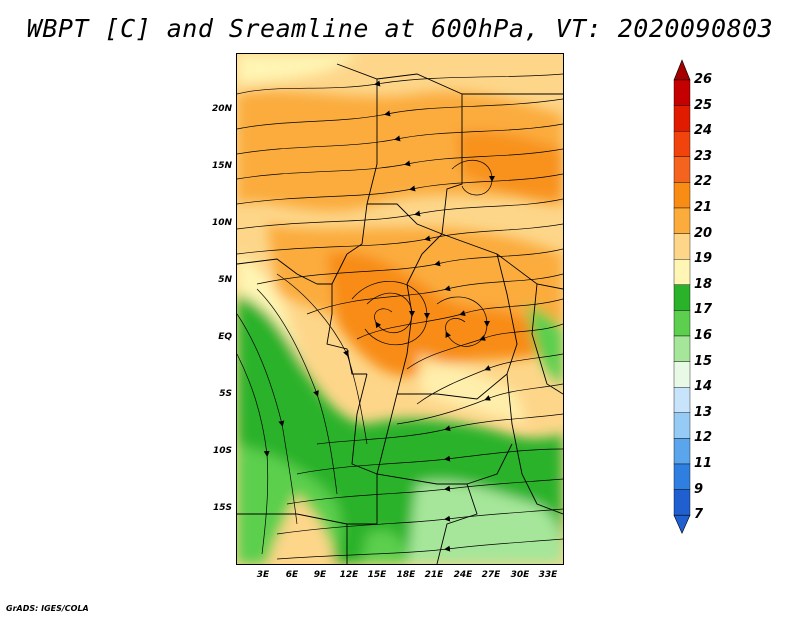 This screenshot has width=800, height=618. Describe the element at coordinates (703, 156) in the screenshot. I see `colorbar-level-label: 23` at that location.